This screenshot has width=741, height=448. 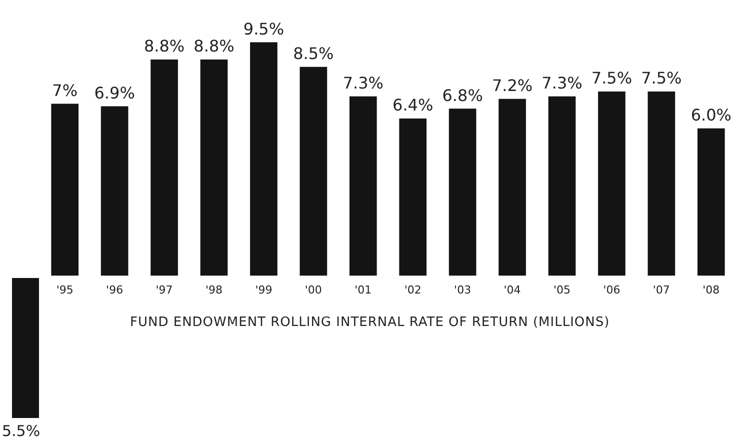 What do you see at coordinates (562, 289) in the screenshot?
I see `x-tick-label: '05` at bounding box center [562, 289].